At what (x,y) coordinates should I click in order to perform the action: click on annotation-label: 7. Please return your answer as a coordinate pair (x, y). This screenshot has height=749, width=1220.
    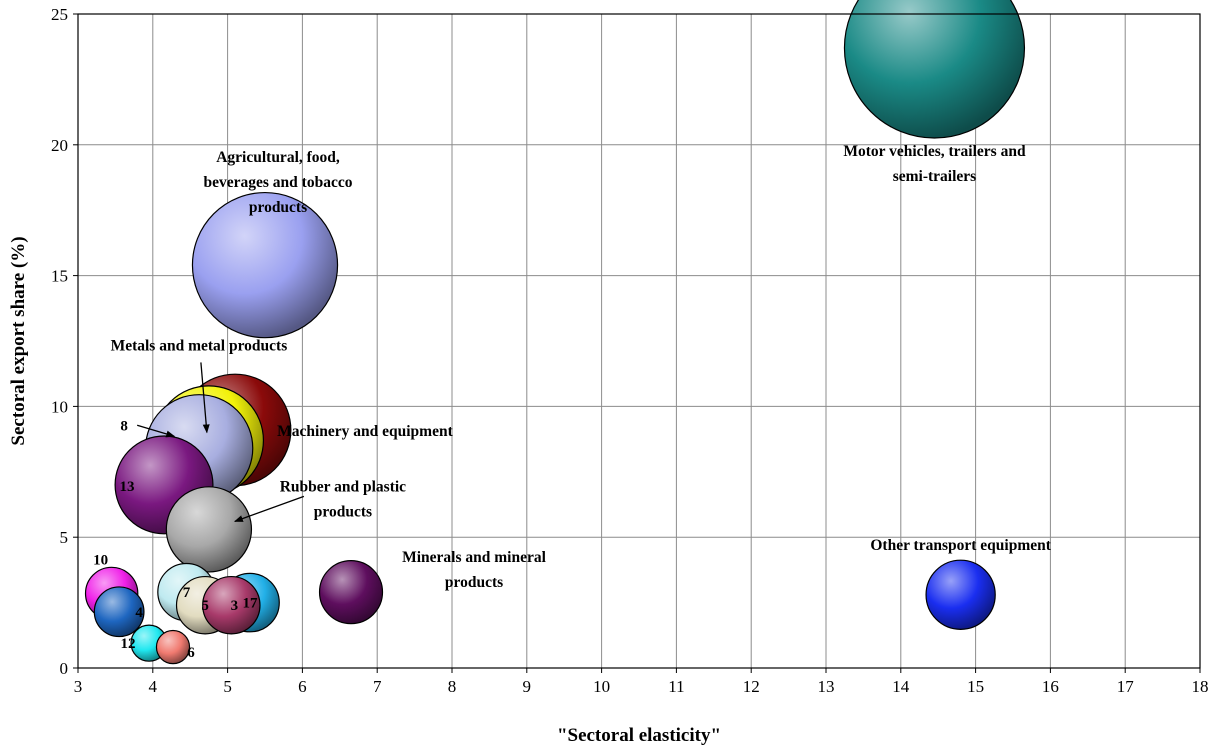
    Looking at the image, I should click on (187, 593).